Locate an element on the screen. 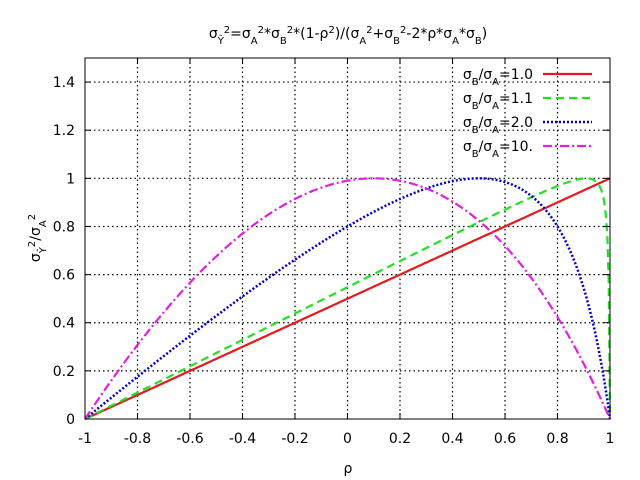 Image resolution: width=640 pixels, height=480 pixels. text-part: +σ is located at coordinates (383, 34).